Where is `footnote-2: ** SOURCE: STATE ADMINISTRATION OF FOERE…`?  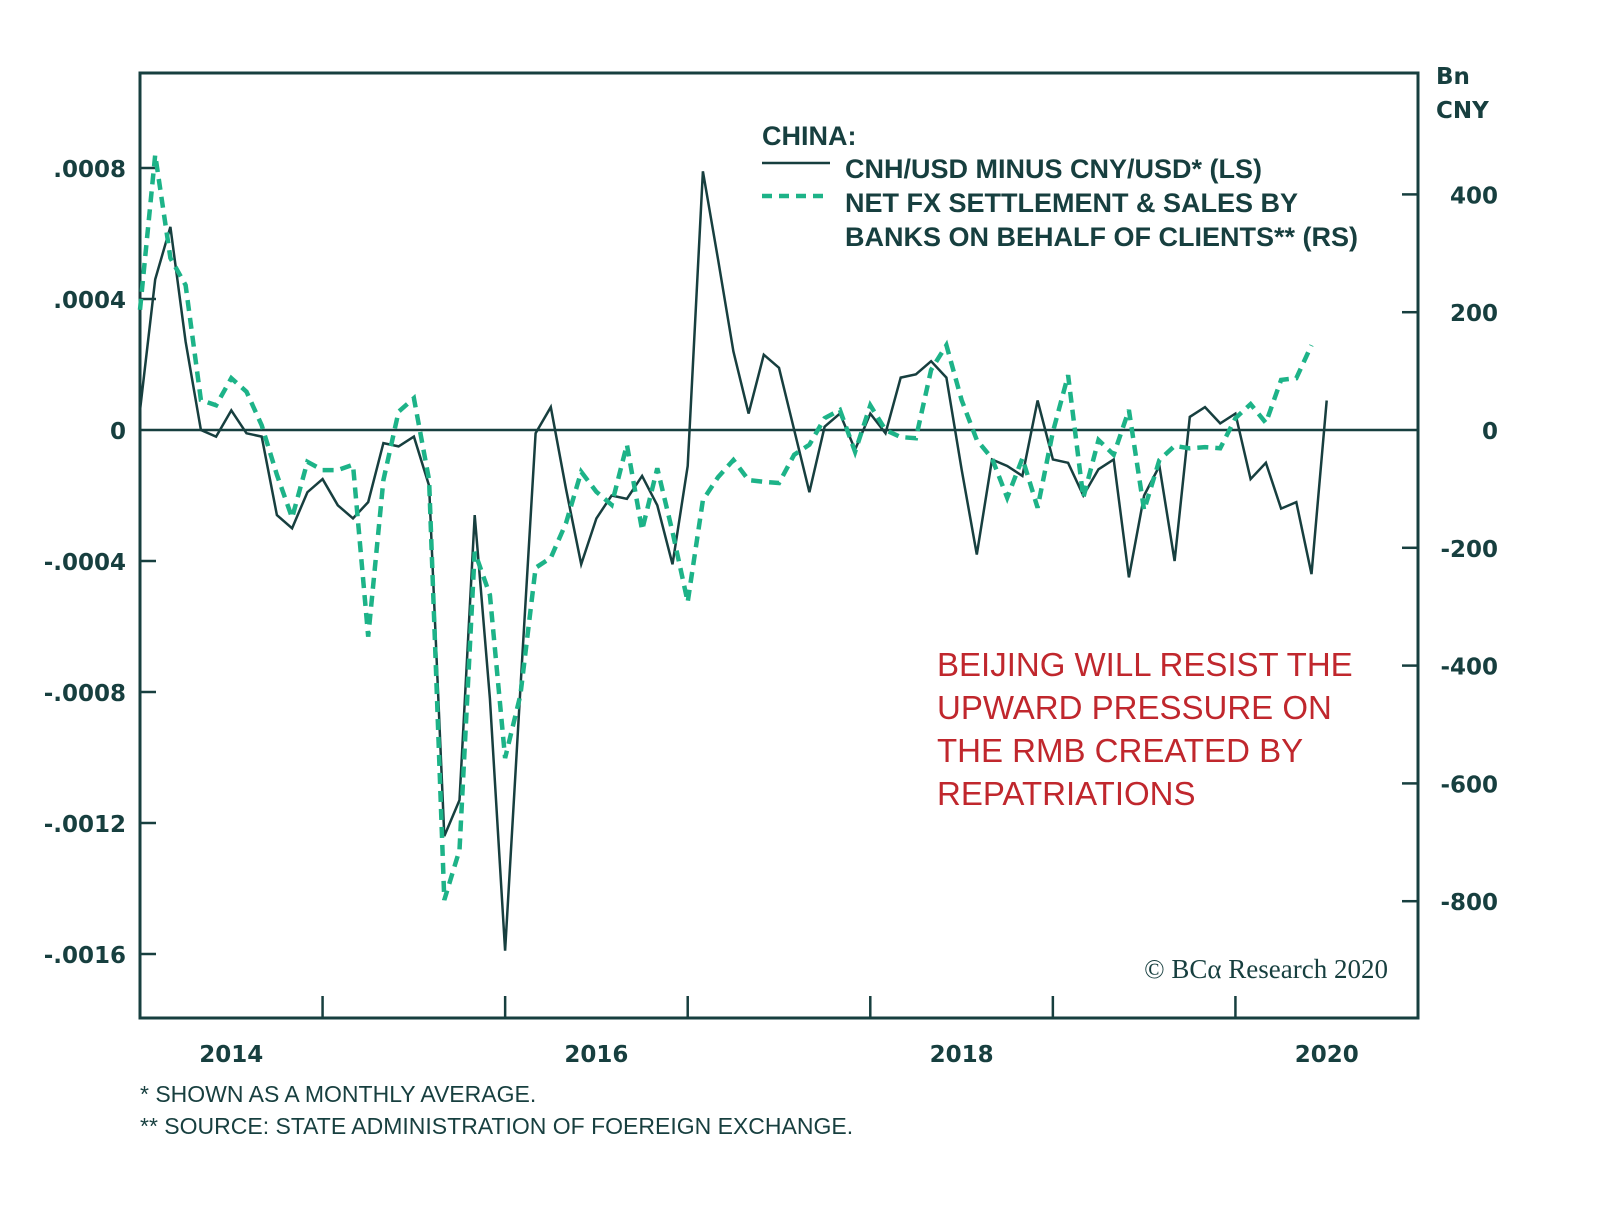
footnote-2: ** SOURCE: STATE ADMINISTRATION OF FOERE… is located at coordinates (496, 1126).